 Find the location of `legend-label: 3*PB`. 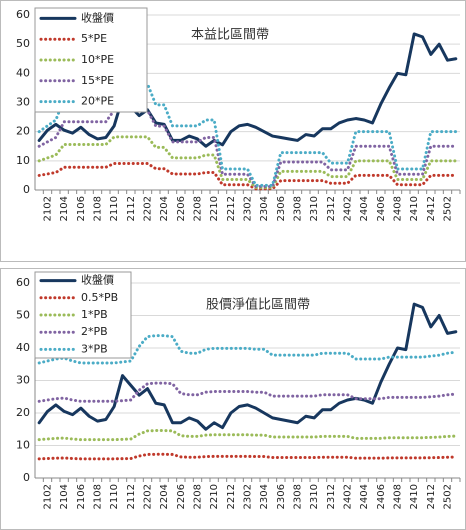

legend-label: 3*PB is located at coordinates (94, 348).